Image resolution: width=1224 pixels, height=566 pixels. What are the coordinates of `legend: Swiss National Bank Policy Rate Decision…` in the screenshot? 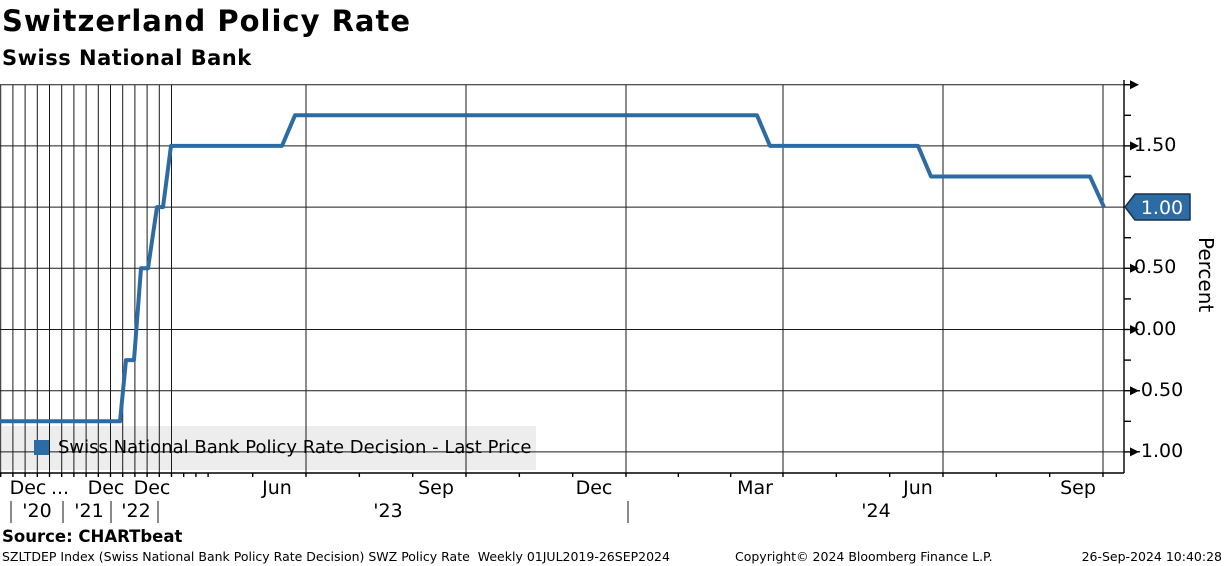 It's located at (282, 447).